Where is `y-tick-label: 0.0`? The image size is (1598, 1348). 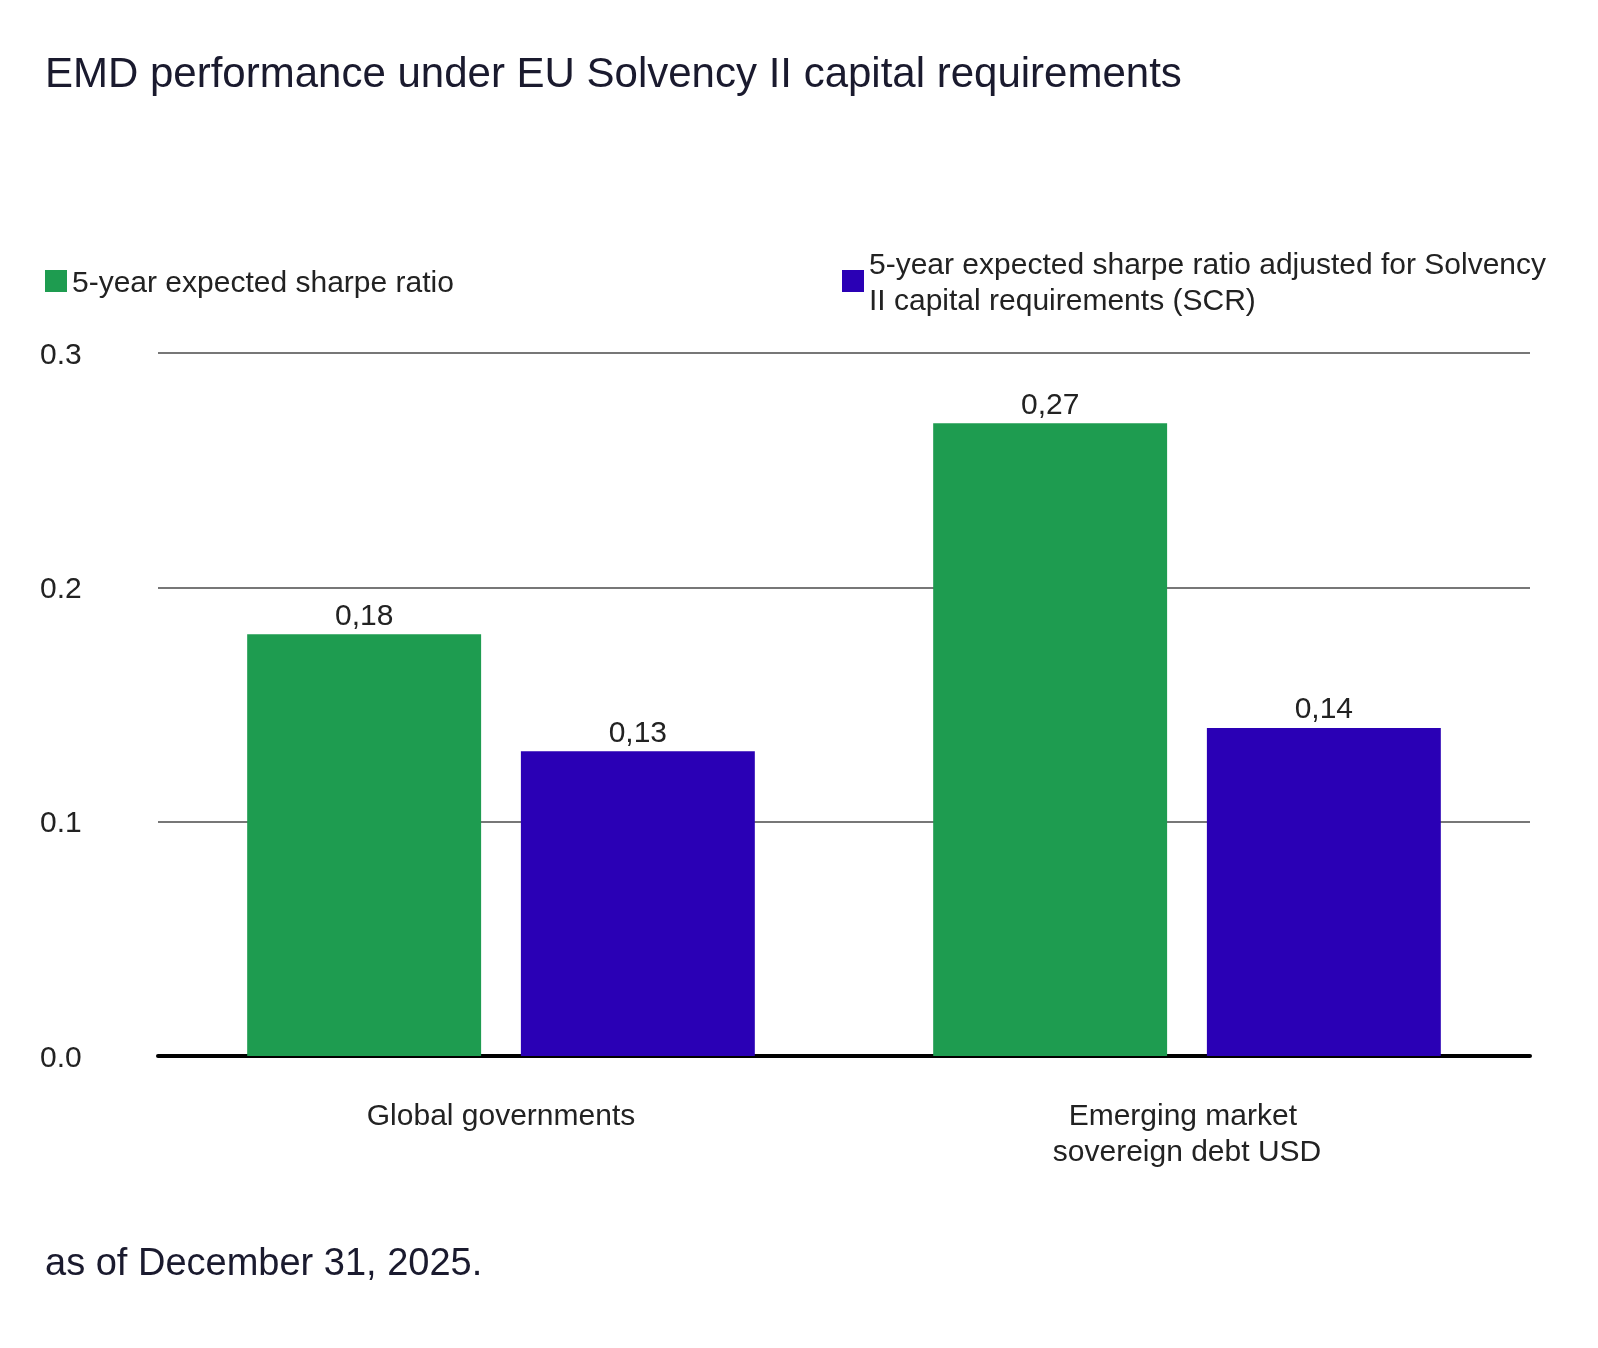 y-tick-label: 0.0 is located at coordinates (61, 1056).